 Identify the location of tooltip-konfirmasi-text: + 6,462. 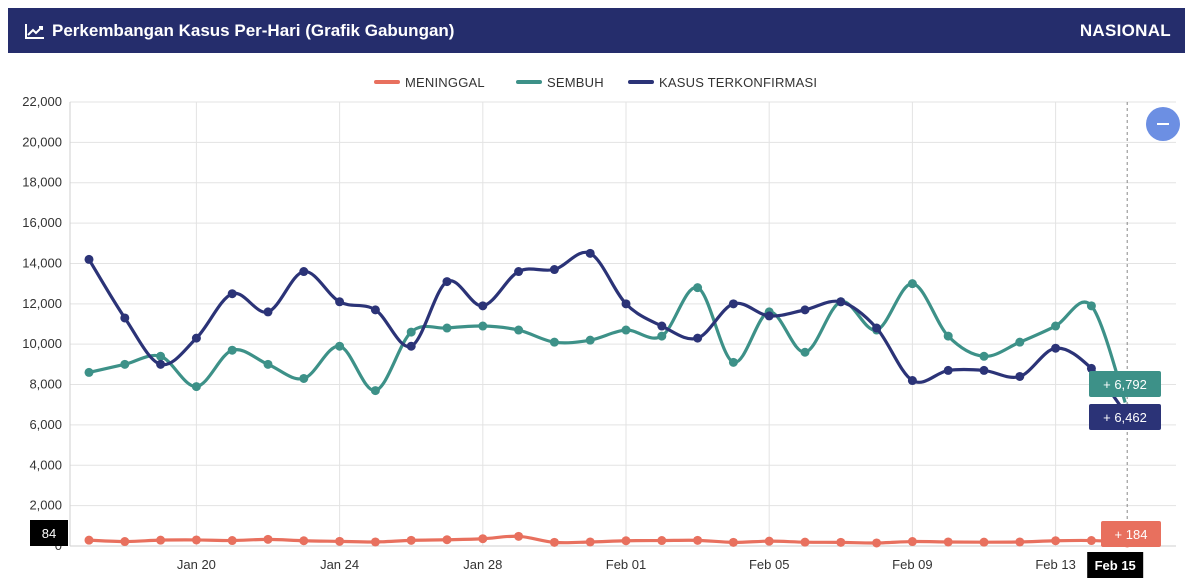
(1125, 417).